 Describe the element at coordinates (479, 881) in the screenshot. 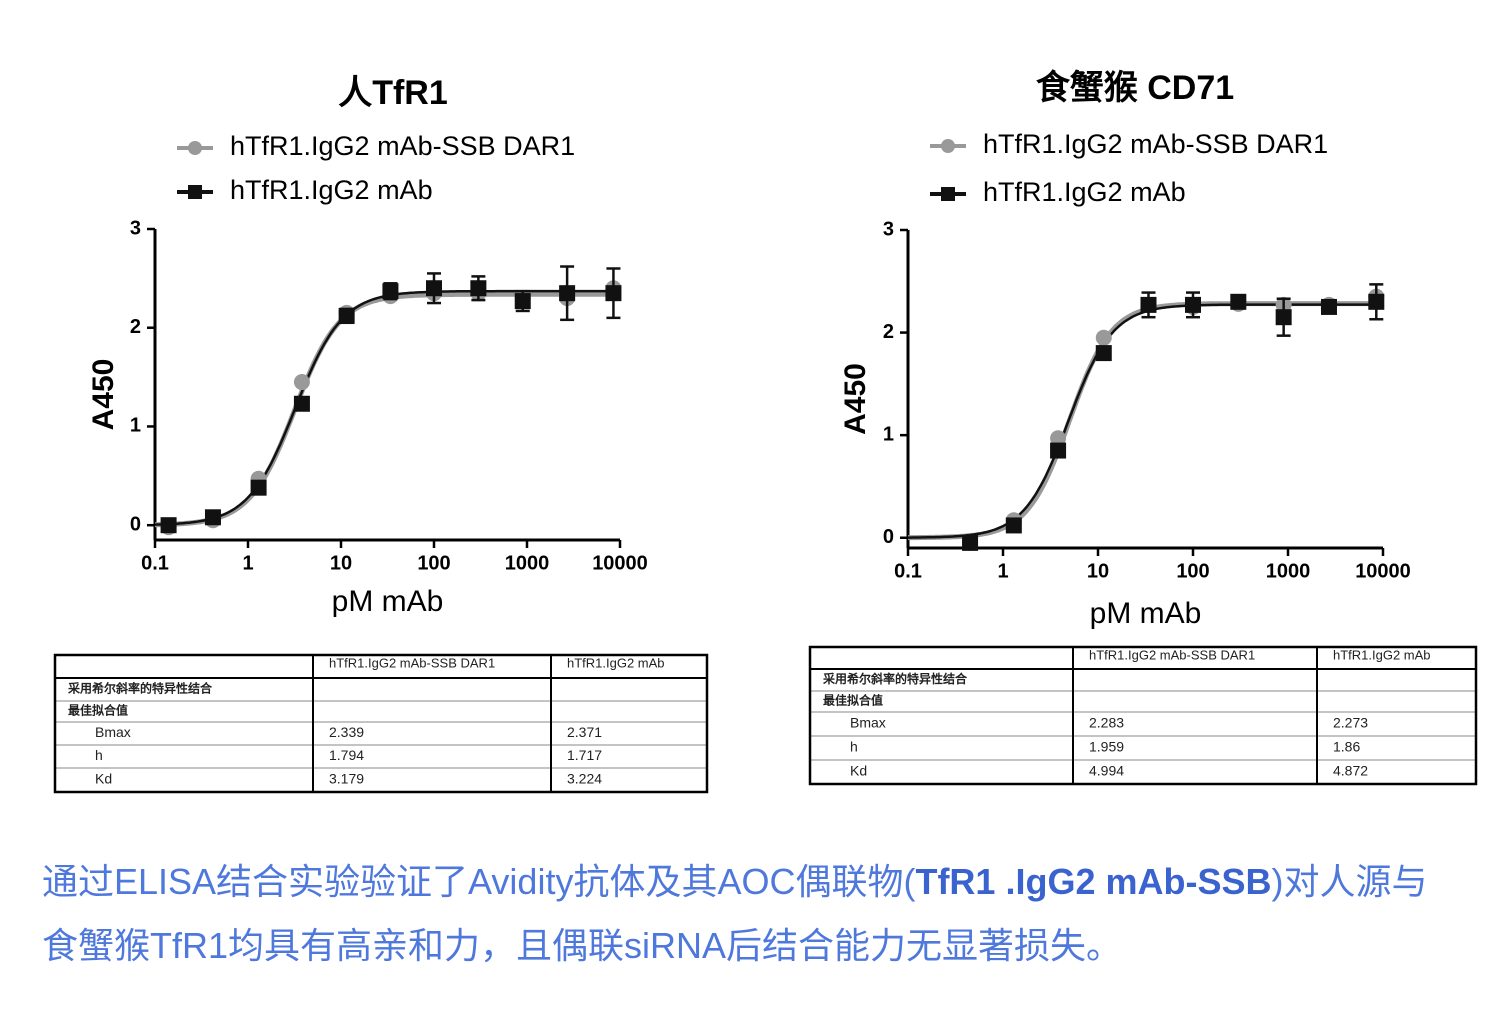

I see `caption-text: 通过ELISA结合实验验证了Avidity抗体及其AOC偶联物(` at that location.